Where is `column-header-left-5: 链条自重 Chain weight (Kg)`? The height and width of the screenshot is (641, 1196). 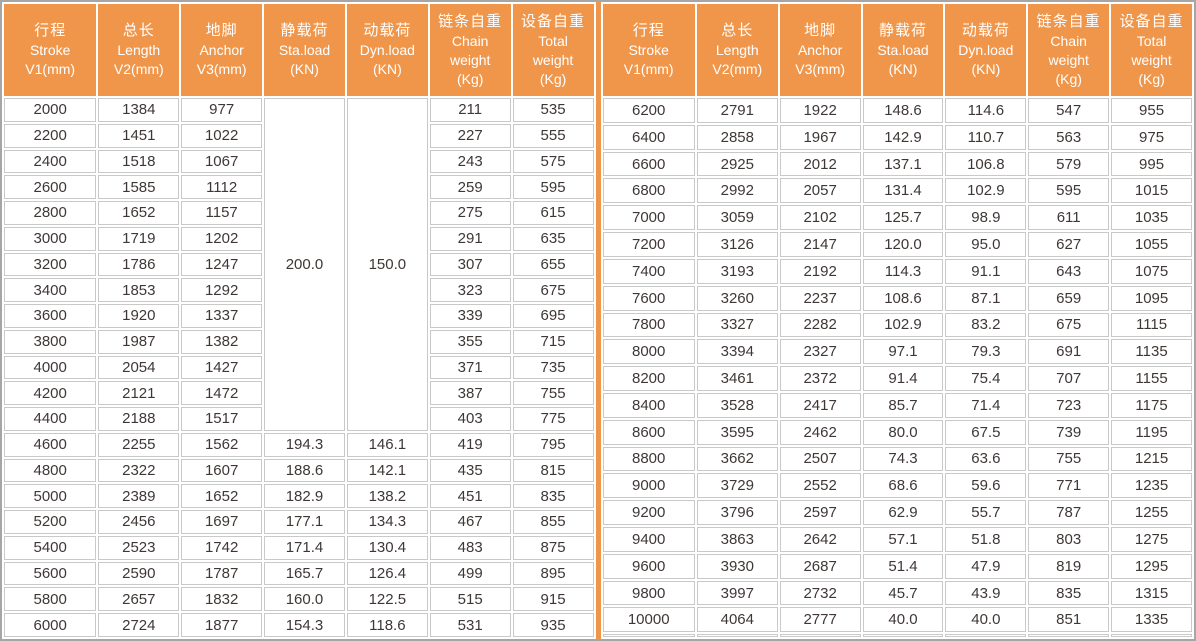
column-header-left-5: 链条自重 Chain weight (Kg) is located at coordinates (470, 50).